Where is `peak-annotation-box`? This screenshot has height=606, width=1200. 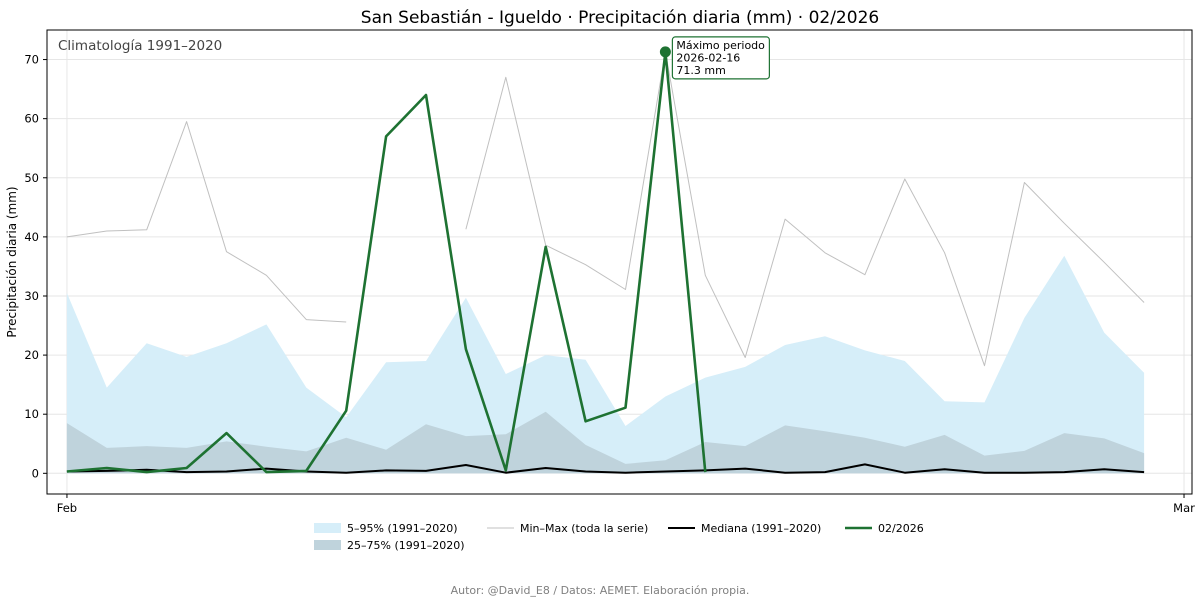 peak-annotation-box is located at coordinates (720, 58).